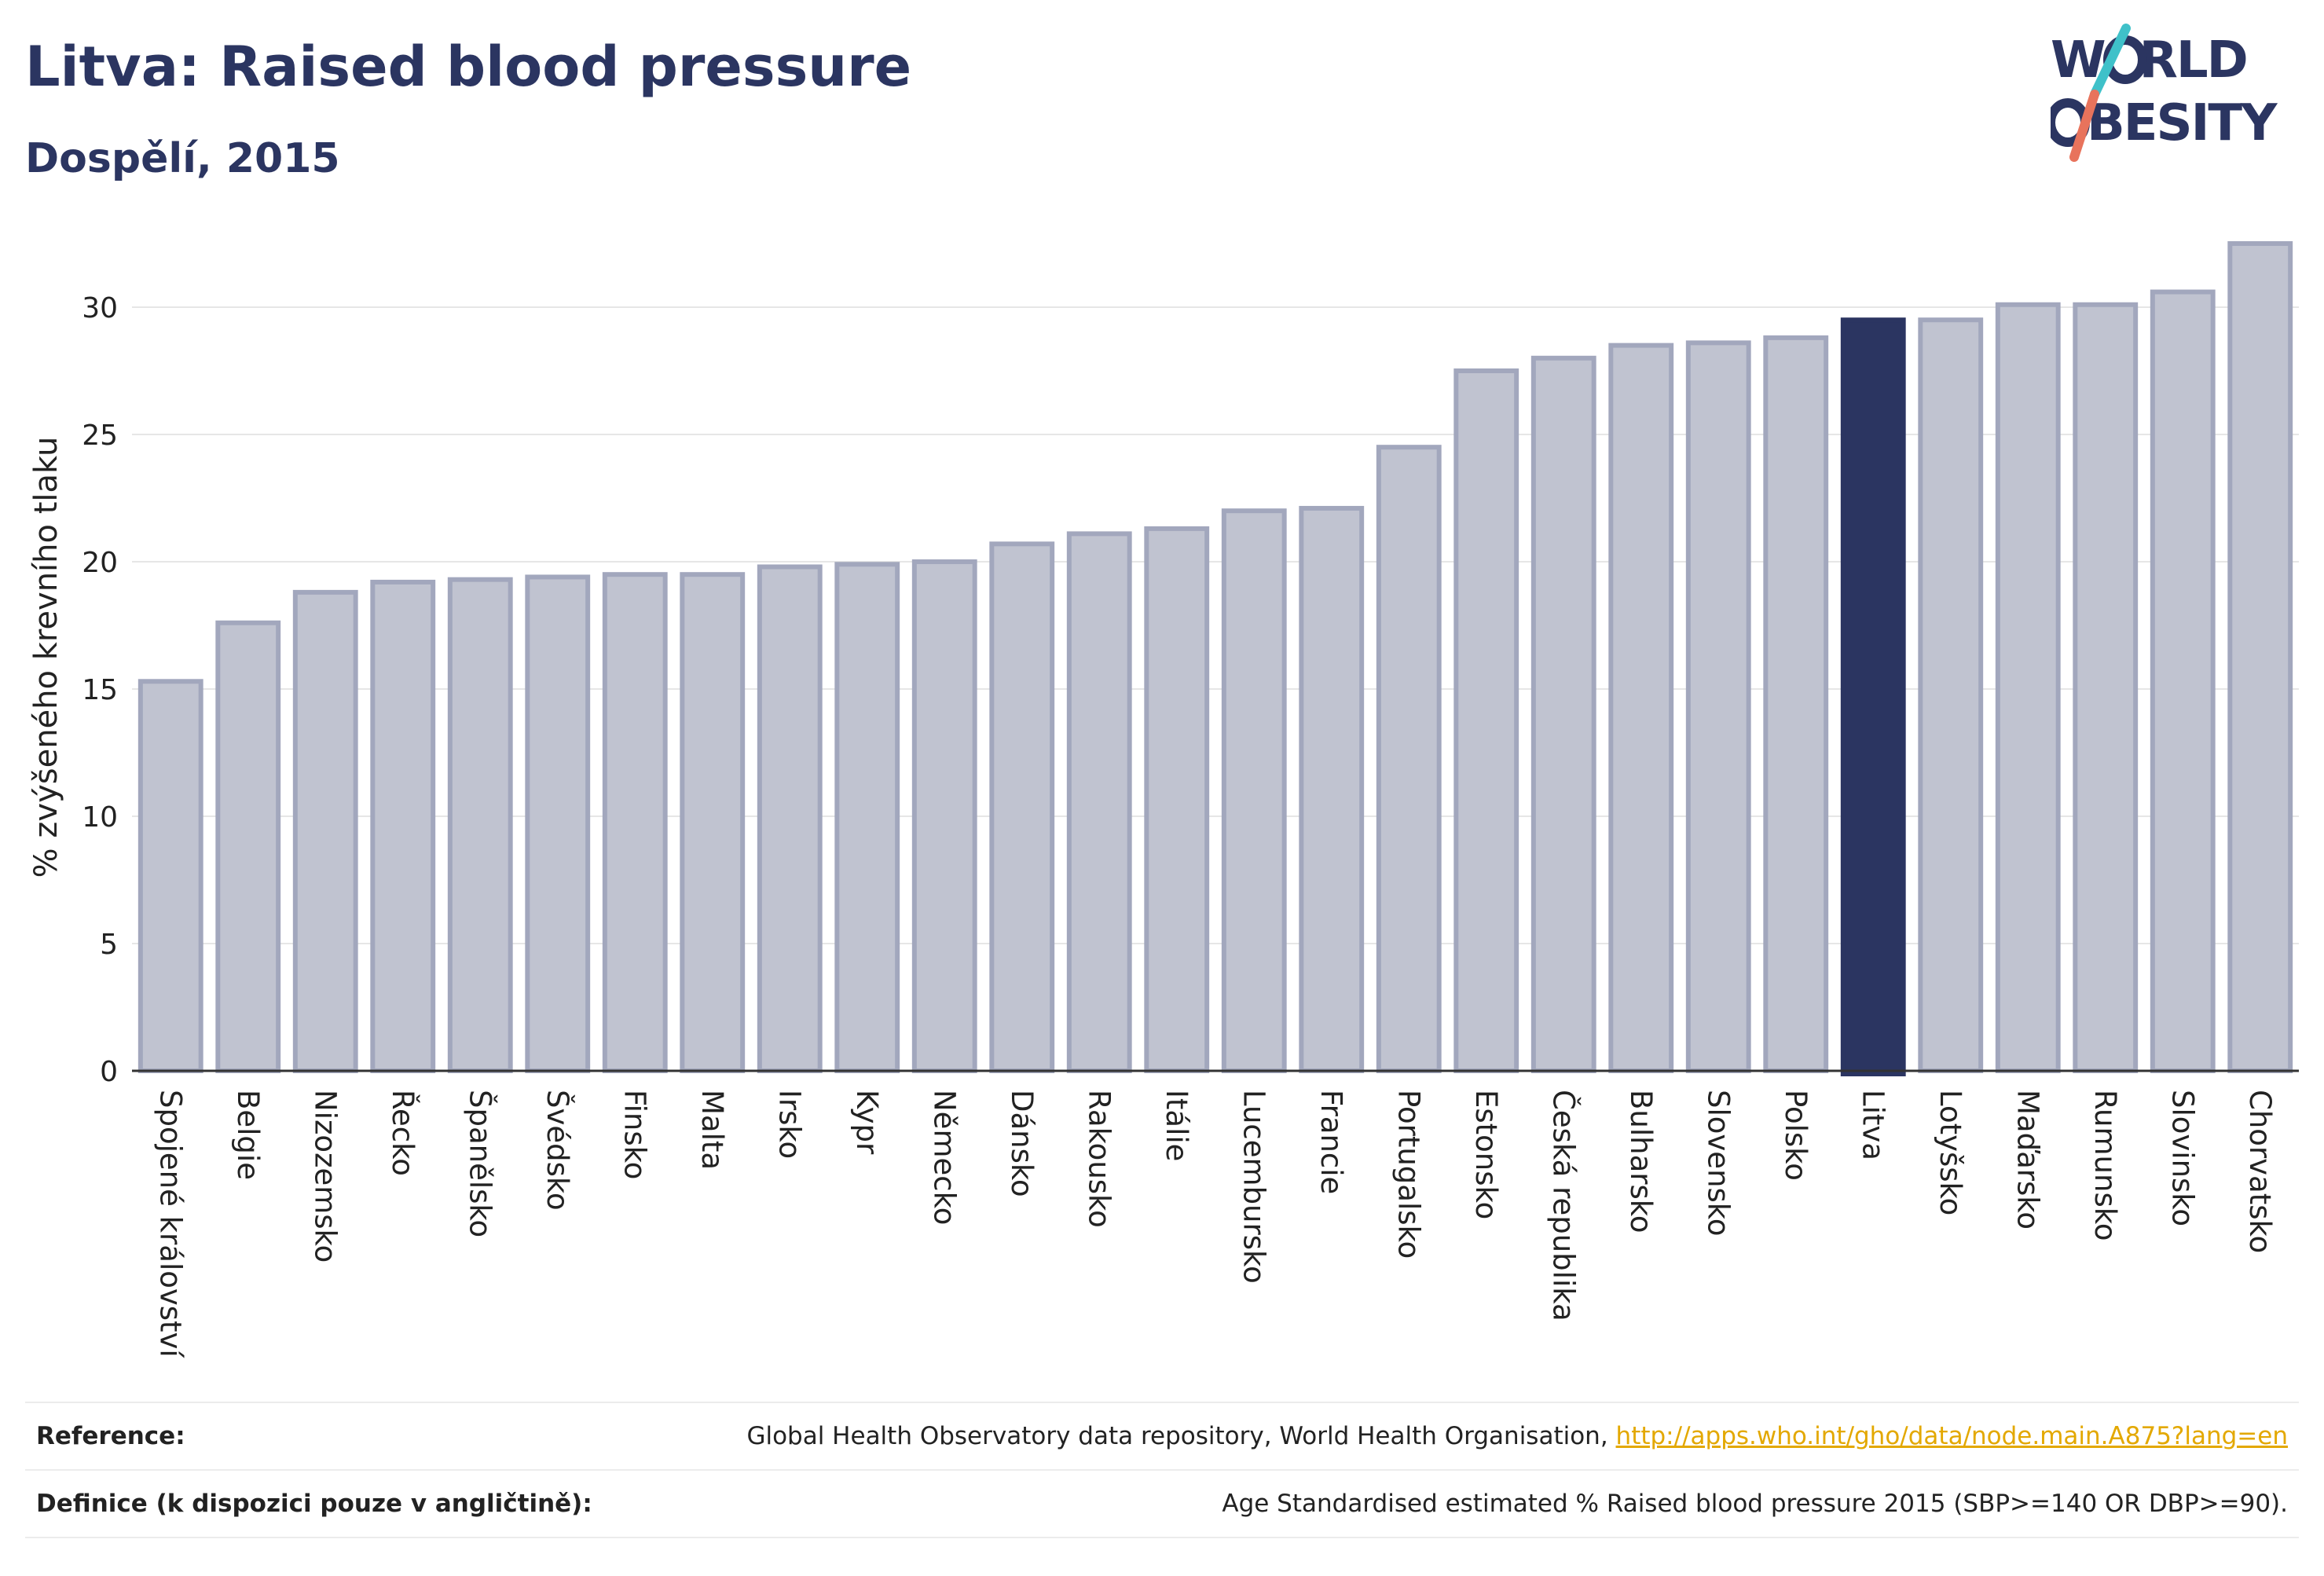 This screenshot has height=1576, width=2324. What do you see at coordinates (46, 657) in the screenshot?
I see `y-axis-label: % zvýšeného krevního tlaku` at bounding box center [46, 657].